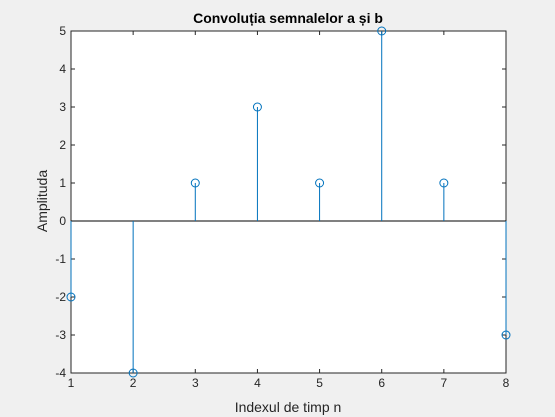 This screenshot has height=417, width=555. What do you see at coordinates (62, 107) in the screenshot?
I see `y-tick-label: 3` at bounding box center [62, 107].